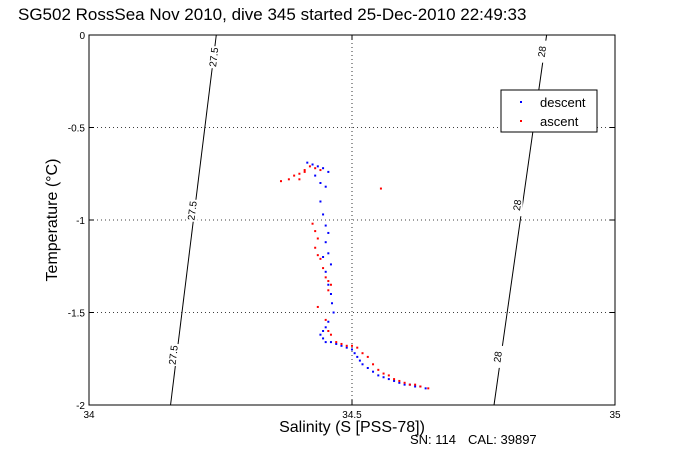  I want to click on y-tick-label-2: -1, so click(80, 221).